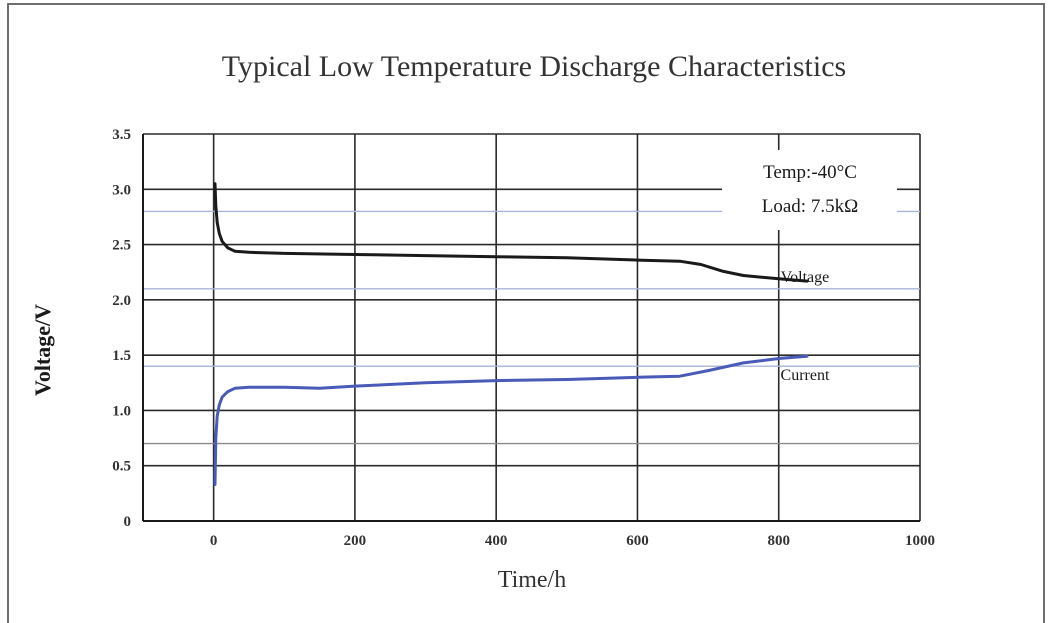  I want to click on x-tick-label: 600, so click(637, 541).